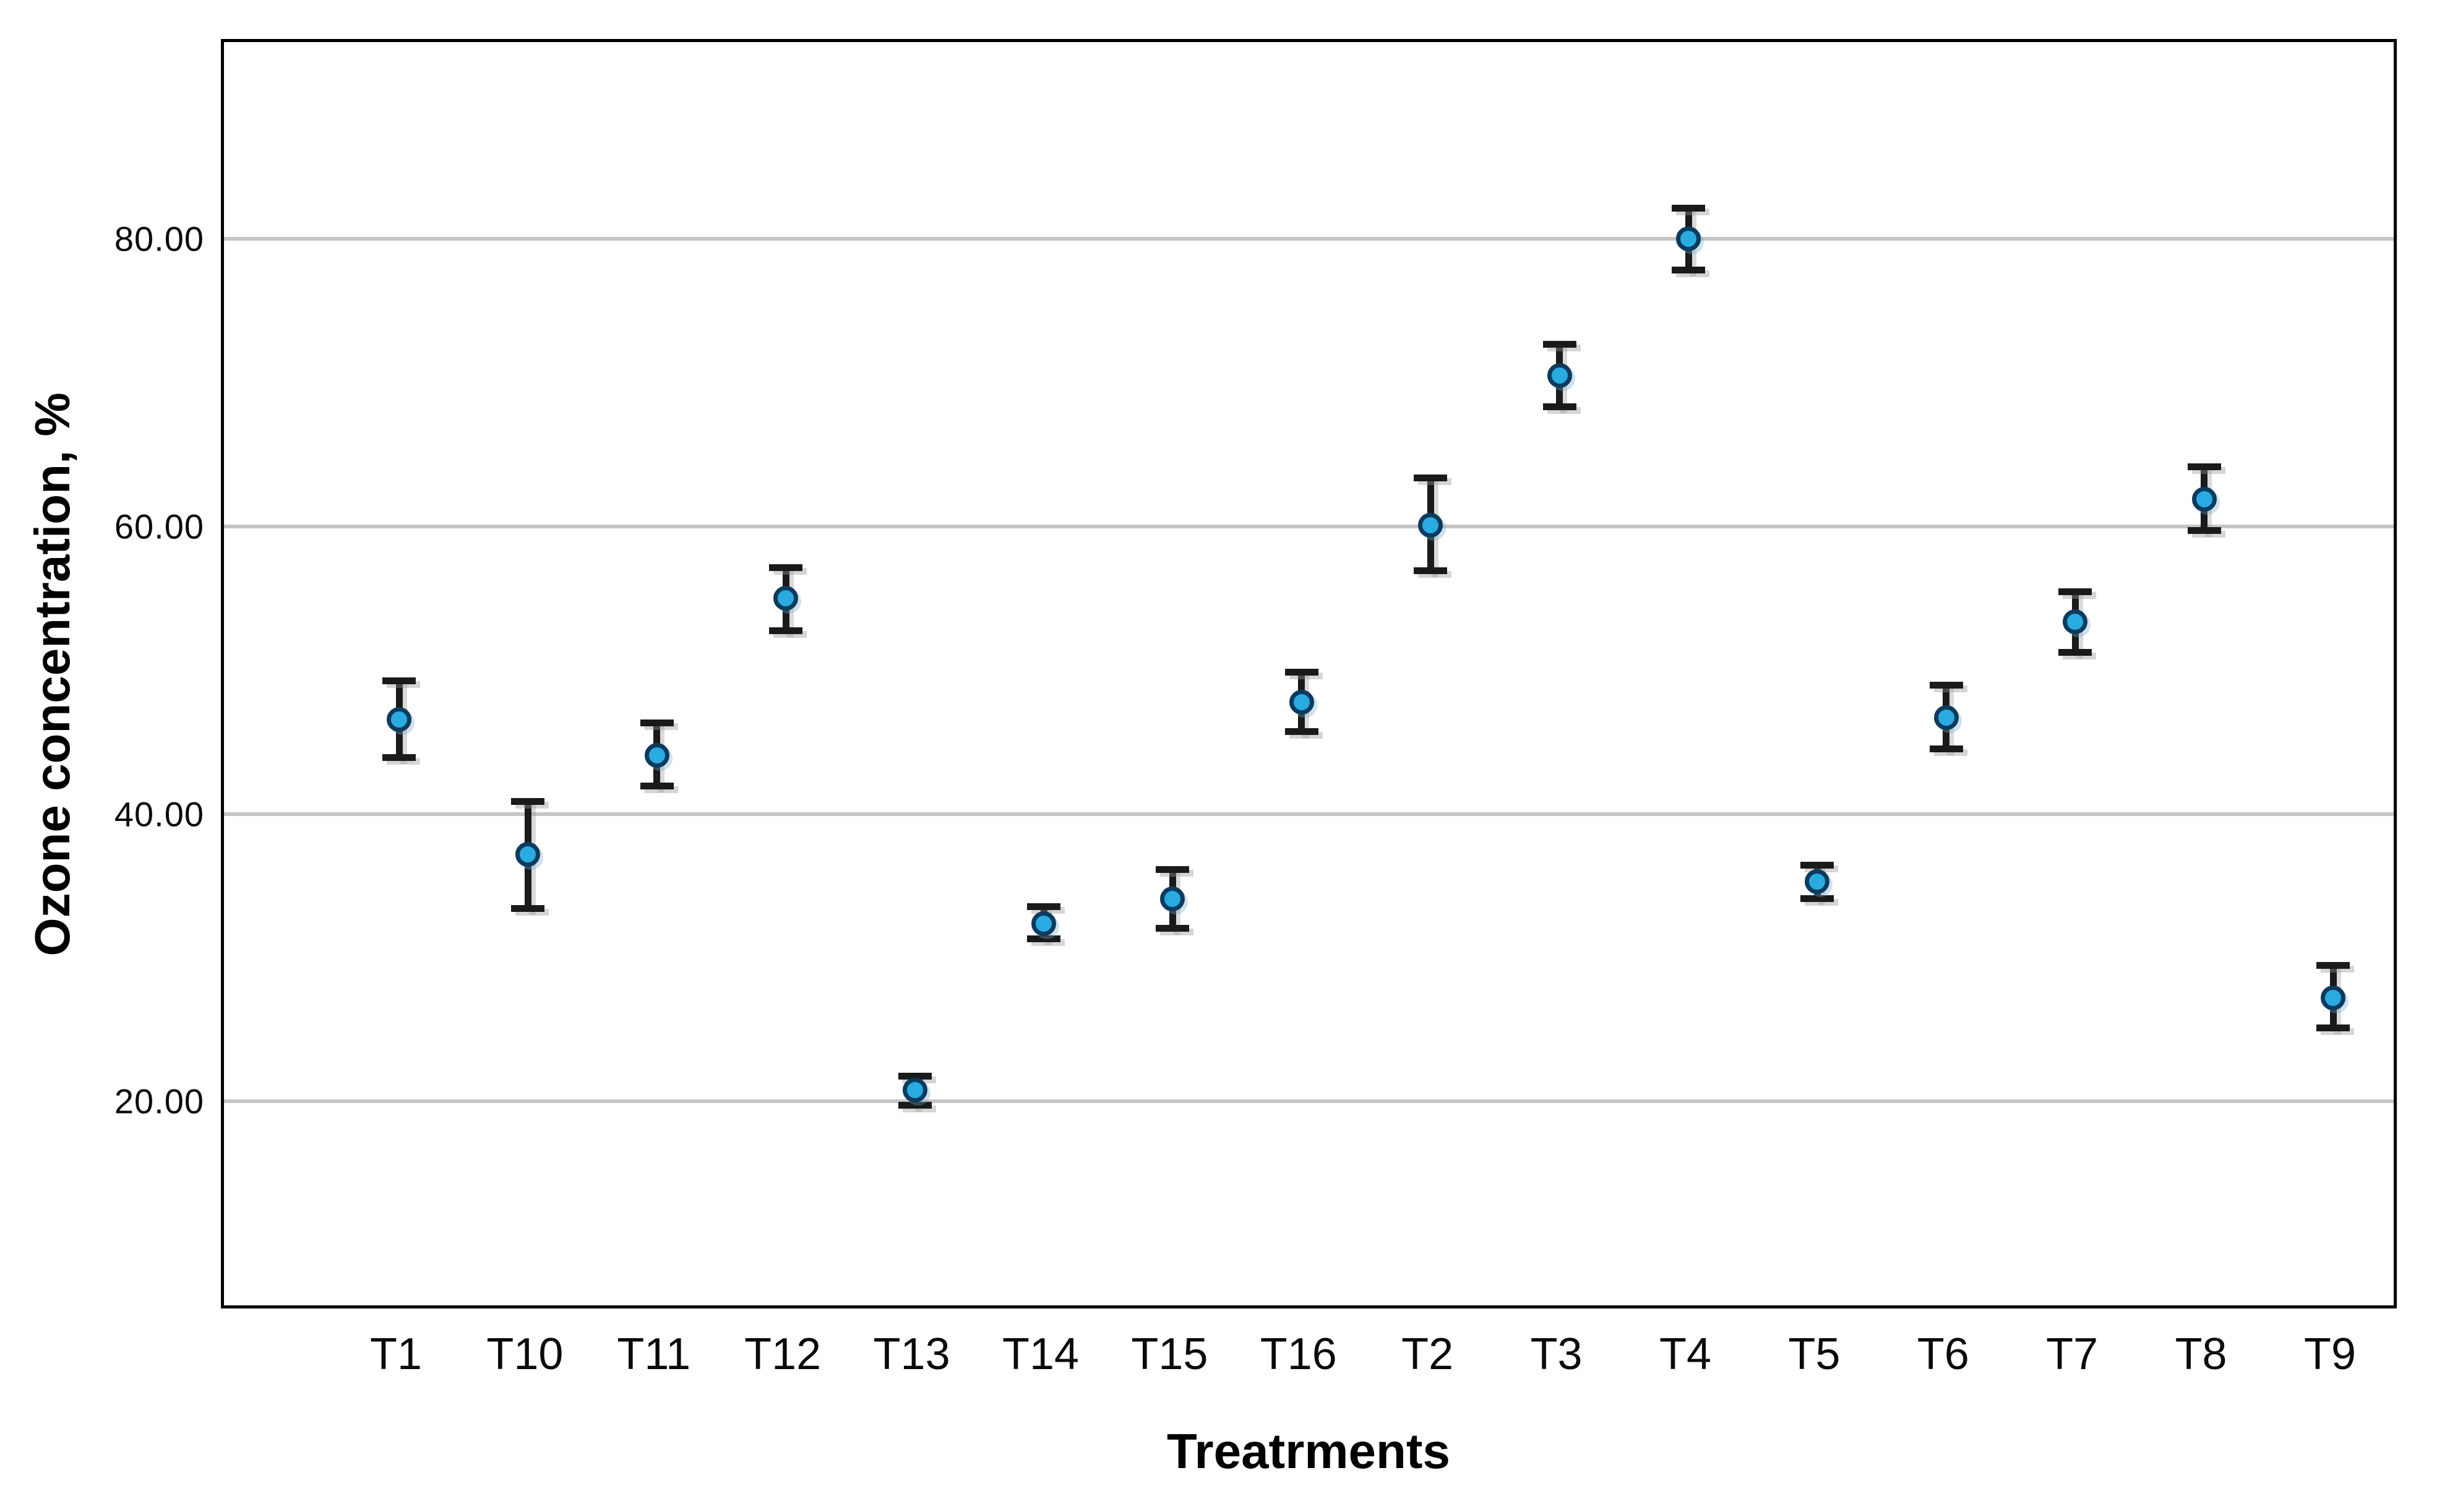 This screenshot has width=2450, height=1512. Describe the element at coordinates (1299, 1354) in the screenshot. I see `x-tick-label: T16` at that location.